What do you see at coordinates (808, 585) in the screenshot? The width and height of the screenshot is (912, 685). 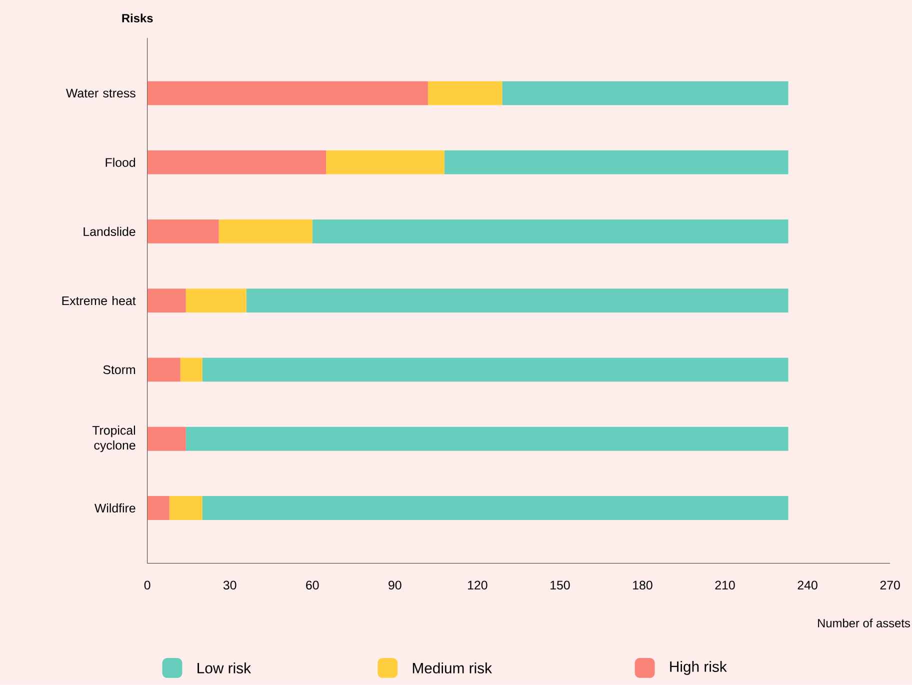 I see `x-tick-label: 240` at bounding box center [808, 585].